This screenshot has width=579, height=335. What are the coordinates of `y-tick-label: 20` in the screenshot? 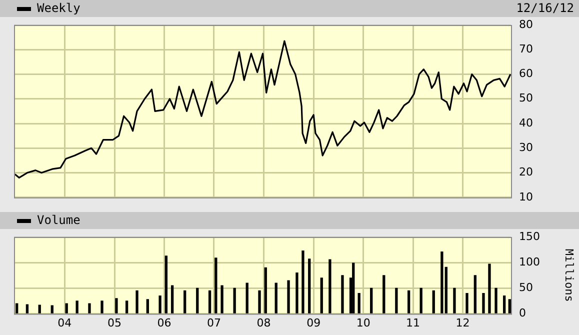 It's located at (526, 172).